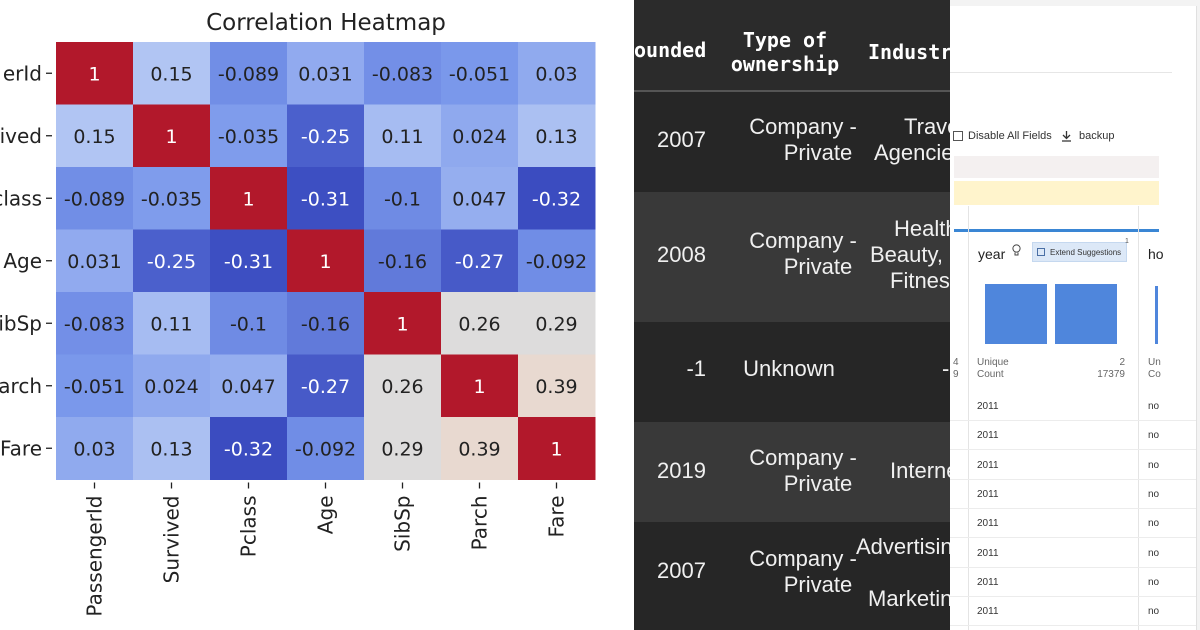 Image resolution: width=1200 pixels, height=630 pixels. What do you see at coordinates (479, 324) in the screenshot?
I see `heatmap-cell-label: 0.26` at bounding box center [479, 324].